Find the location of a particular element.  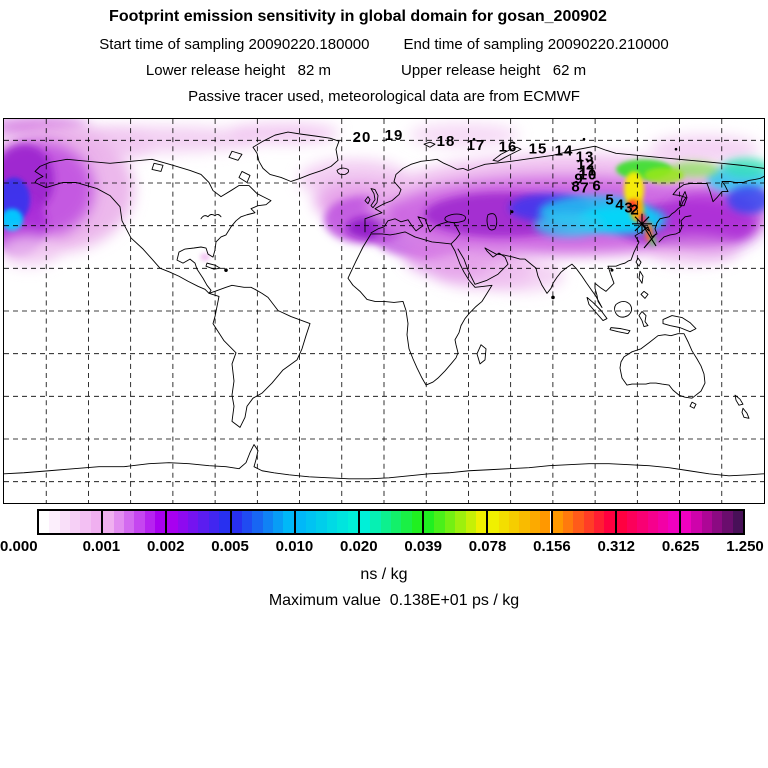

start-time-label: Start time of sampling 20090220.180000 is located at coordinates (234, 44).